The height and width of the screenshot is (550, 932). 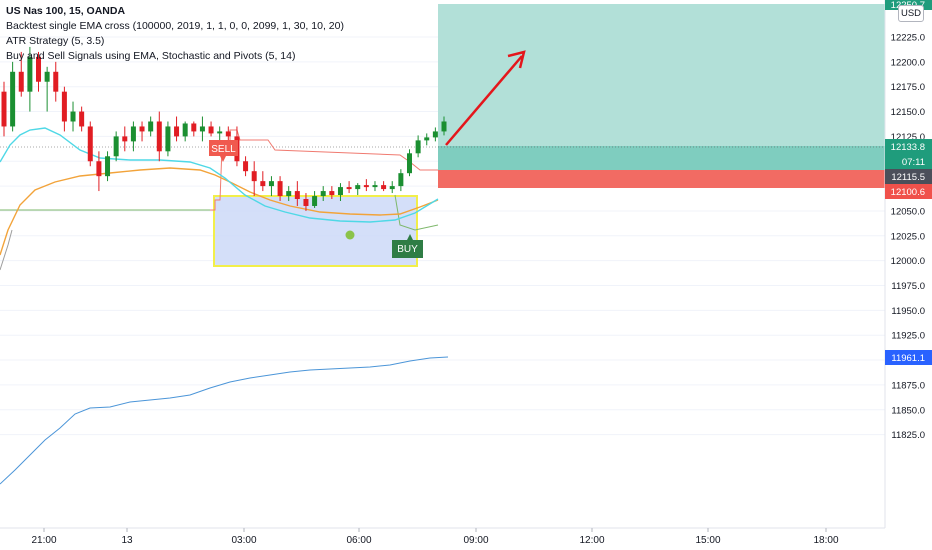 I want to click on price-tick-label: 11850.0, so click(x=908, y=410).